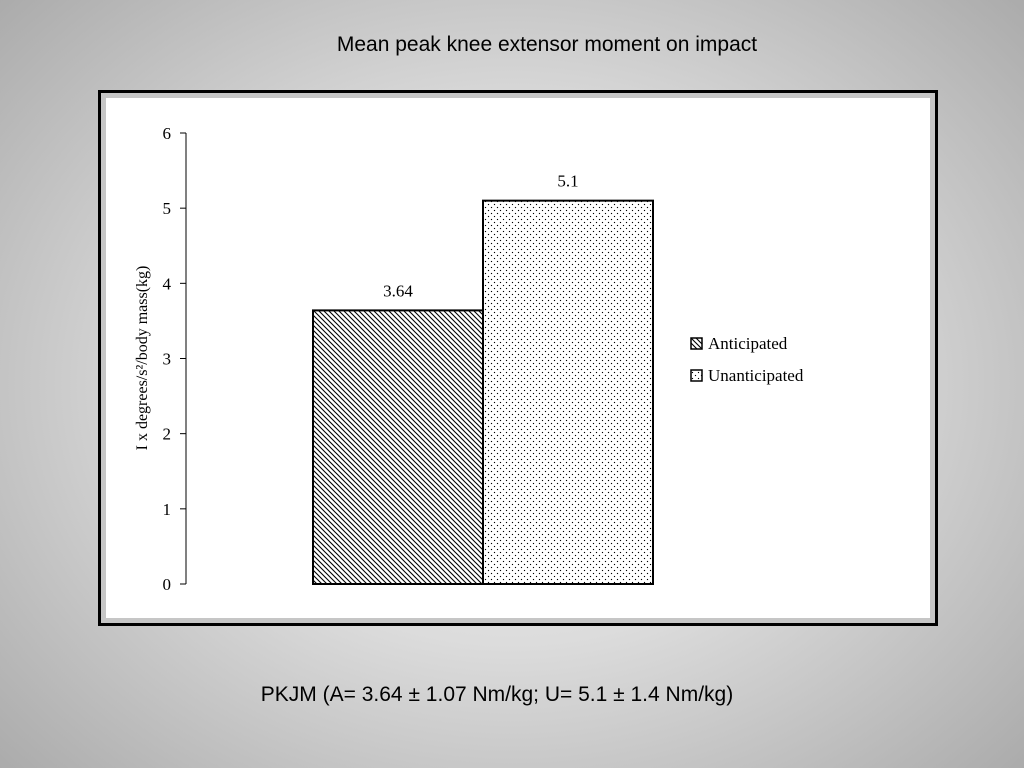 The width and height of the screenshot is (1024, 768). Describe the element at coordinates (568, 392) in the screenshot. I see `bar-unanticipated` at that location.